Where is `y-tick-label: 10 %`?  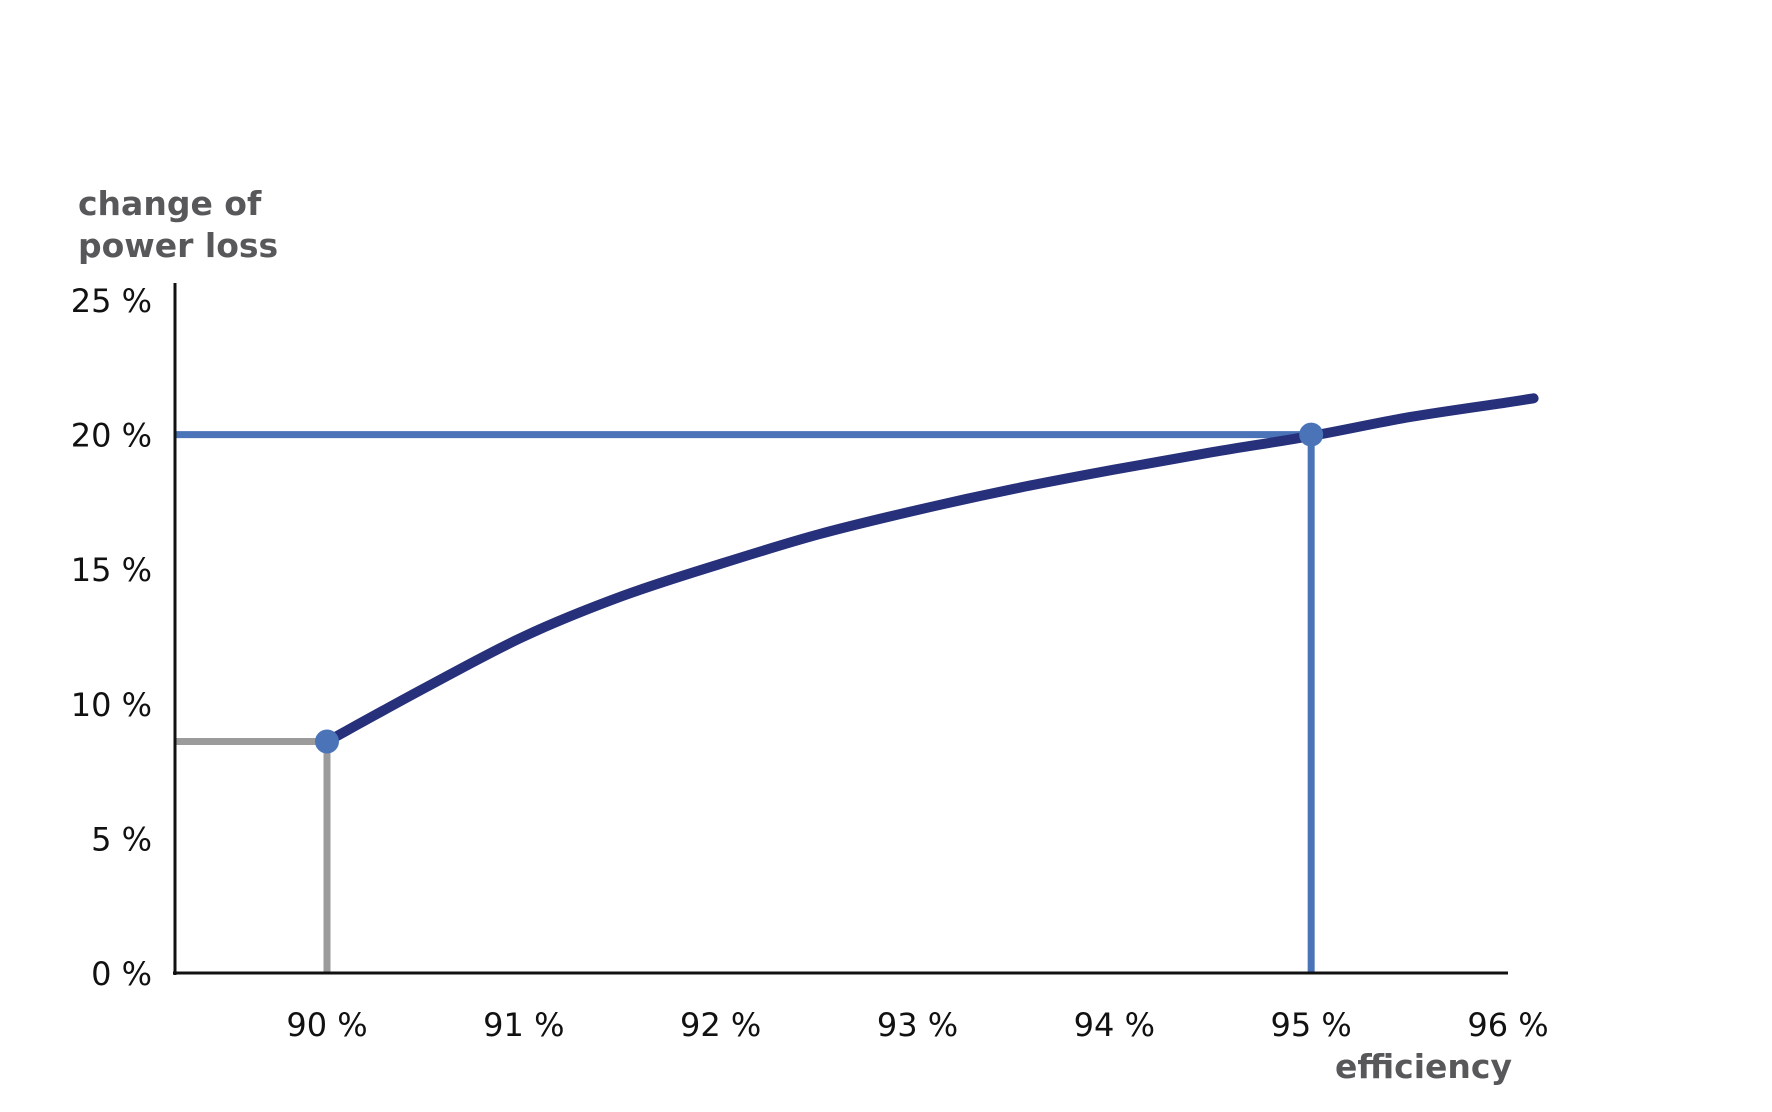 y-tick-label: 10 % is located at coordinates (111, 705).